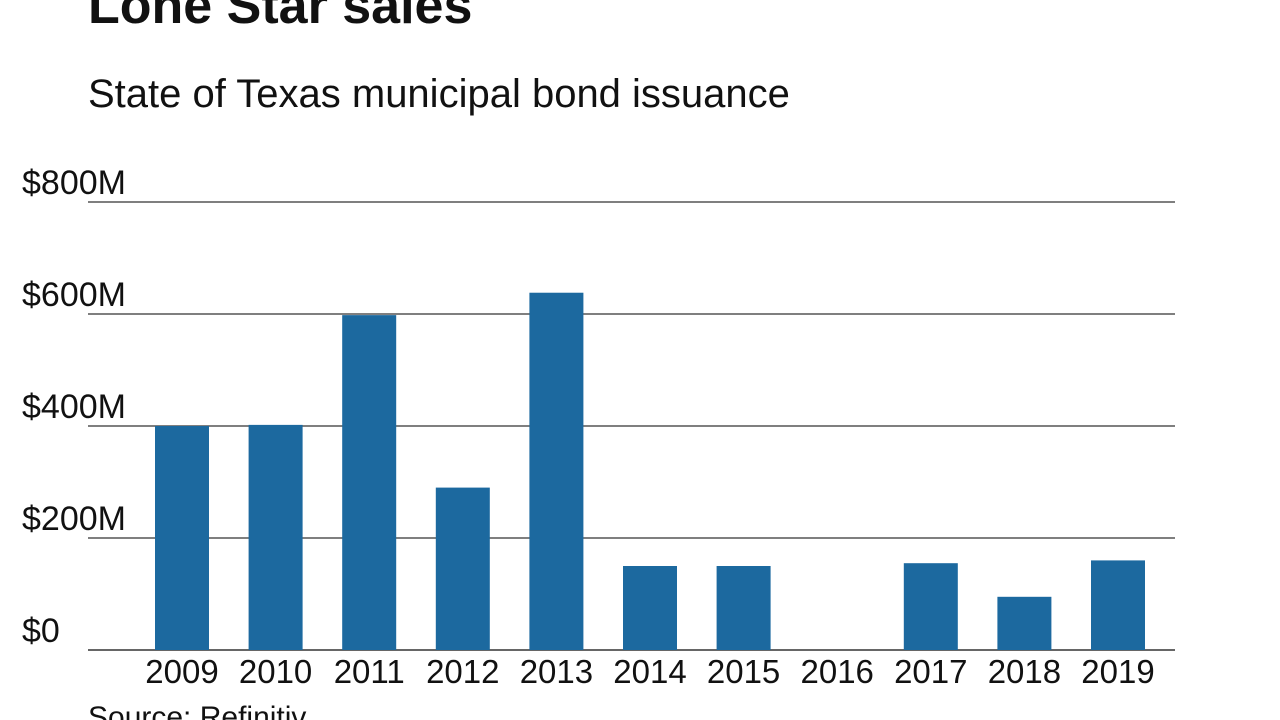 This screenshot has width=1280, height=720. What do you see at coordinates (1117, 671) in the screenshot?
I see `x-tick-label-2019: 2019` at bounding box center [1117, 671].